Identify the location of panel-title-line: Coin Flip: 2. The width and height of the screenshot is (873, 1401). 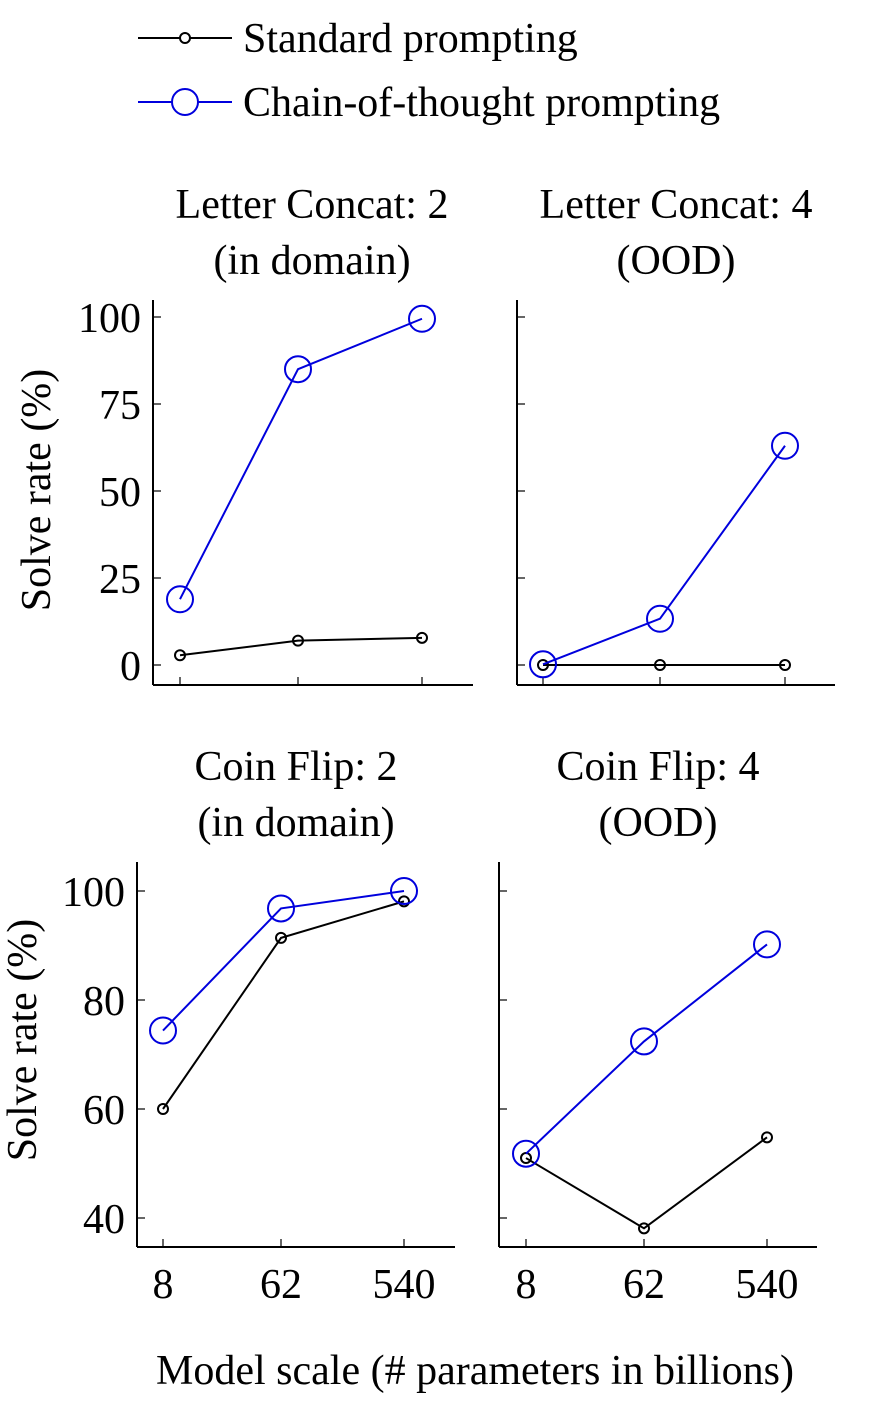
(295, 767).